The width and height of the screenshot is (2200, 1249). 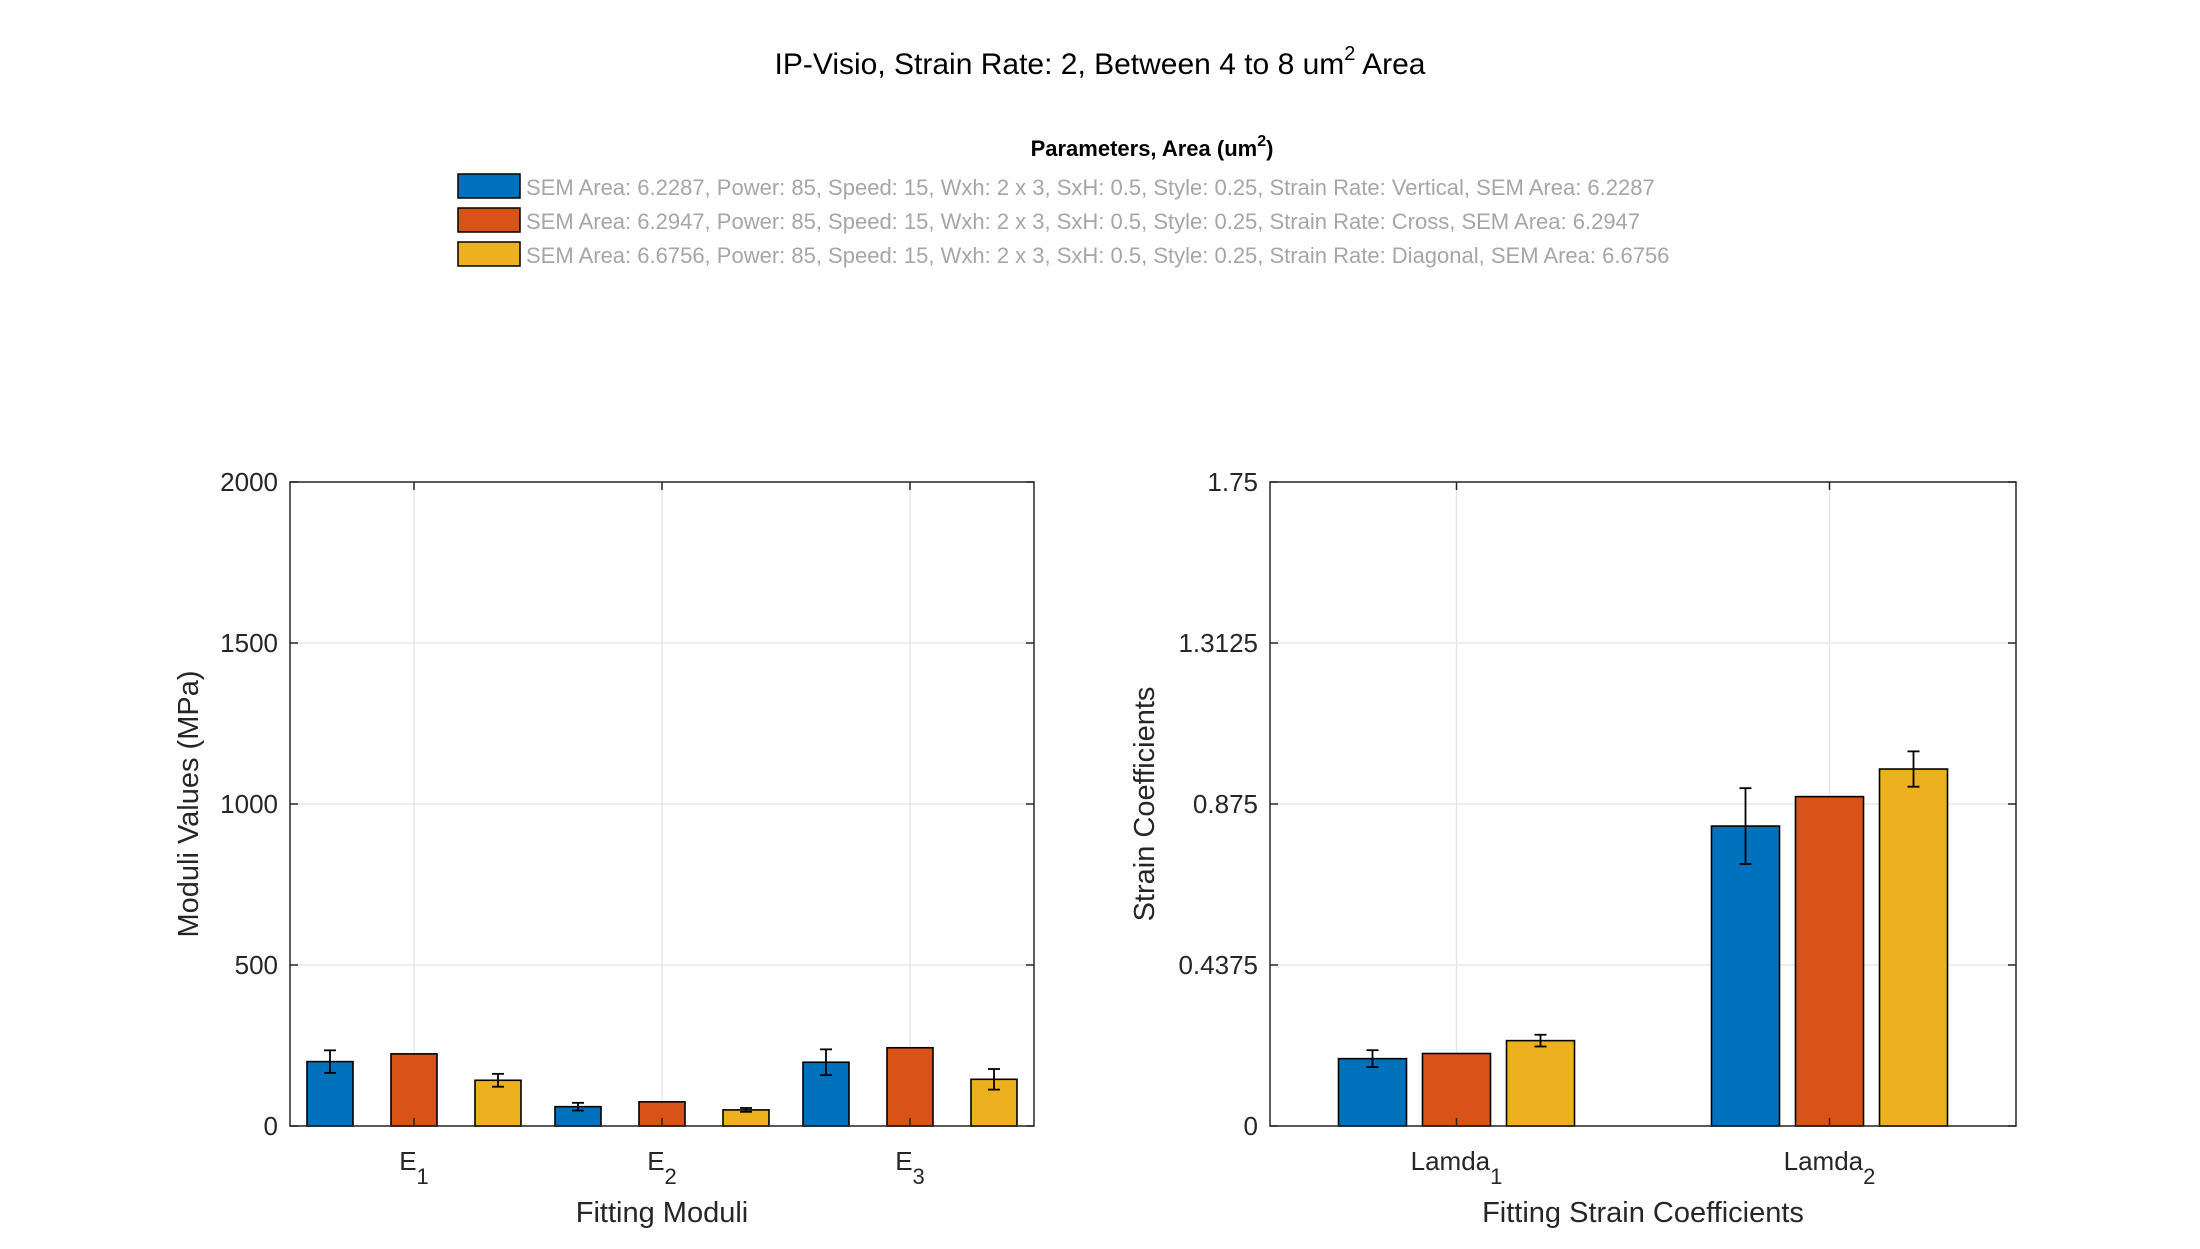 What do you see at coordinates (1152, 147) in the screenshot?
I see `legend-title: Parameters, Area (um2)` at bounding box center [1152, 147].